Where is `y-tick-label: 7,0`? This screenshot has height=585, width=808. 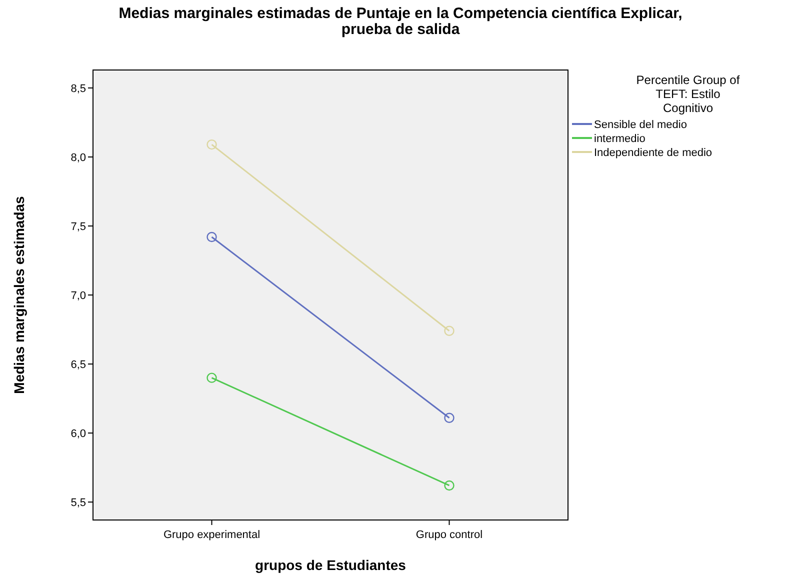
y-tick-label: 7,0 is located at coordinates (78, 296).